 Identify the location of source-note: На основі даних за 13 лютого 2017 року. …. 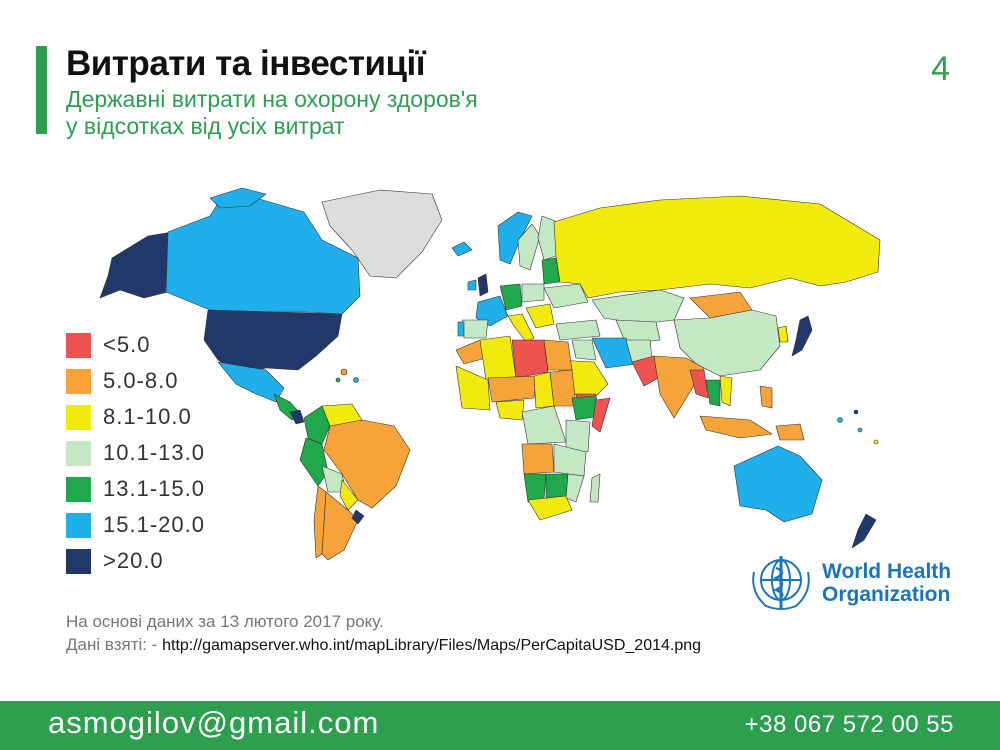
(383, 633).